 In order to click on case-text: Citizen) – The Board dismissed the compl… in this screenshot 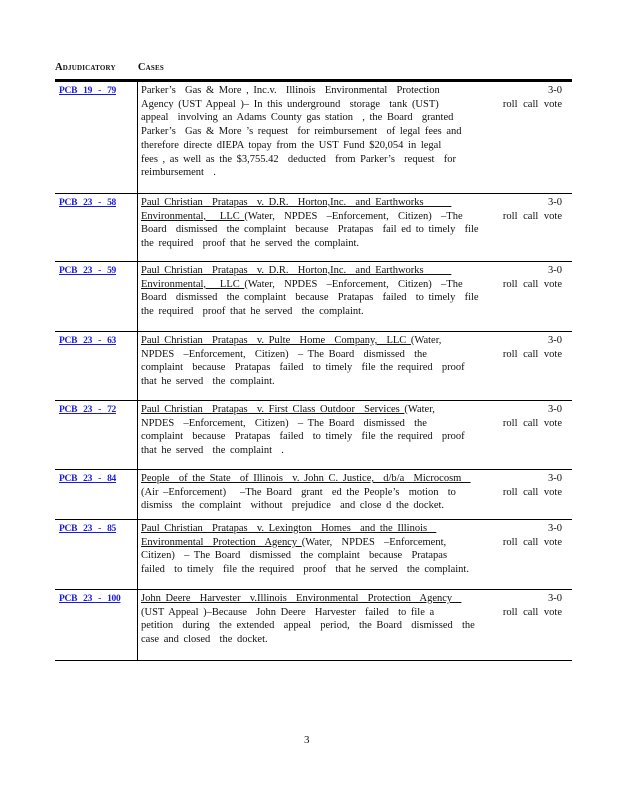, I will do `click(294, 556)`.